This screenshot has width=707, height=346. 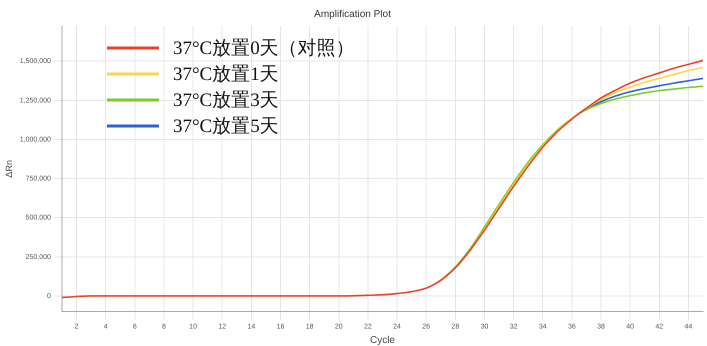 What do you see at coordinates (9, 169) in the screenshot?
I see `y-axis-title: ΔRn` at bounding box center [9, 169].